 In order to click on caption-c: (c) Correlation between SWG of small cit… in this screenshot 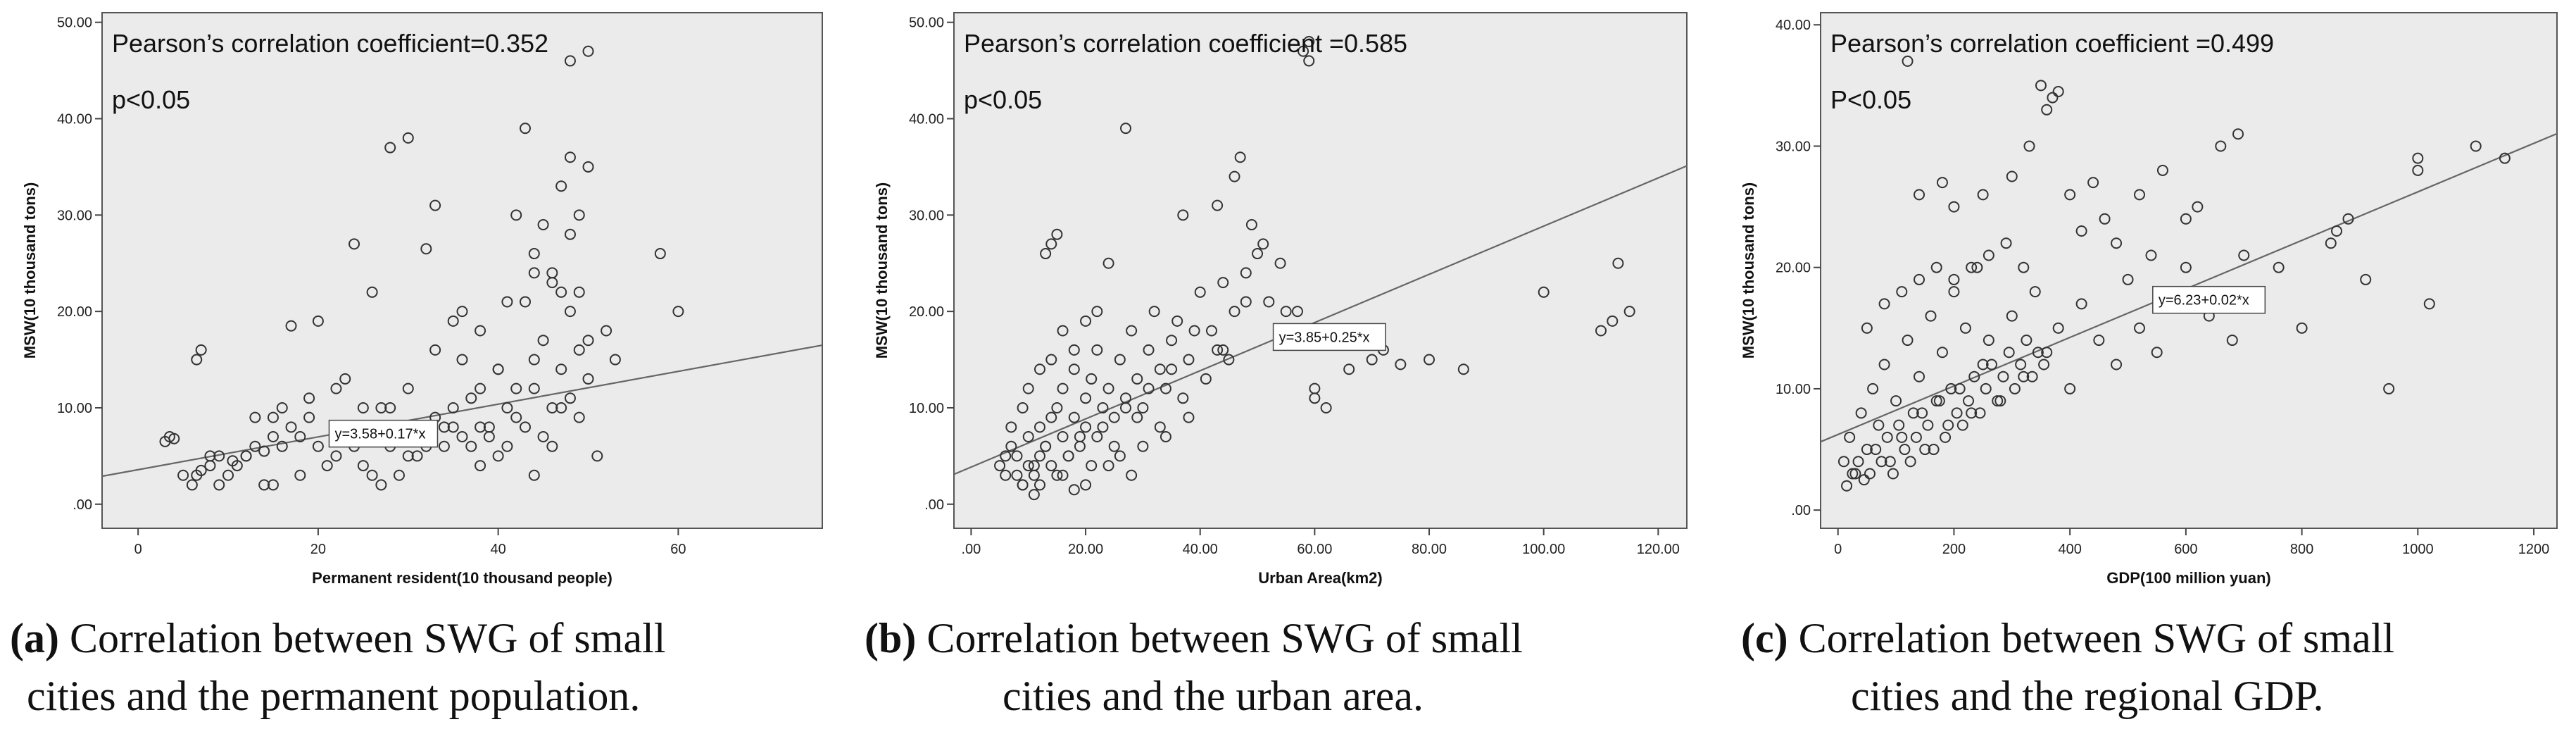, I will do `click(2068, 667)`.